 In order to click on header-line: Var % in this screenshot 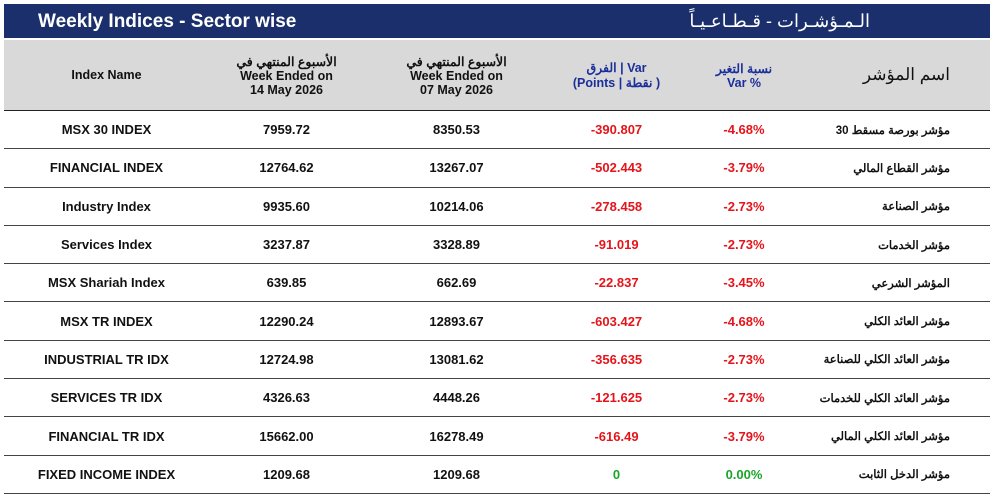, I will do `click(744, 82)`.